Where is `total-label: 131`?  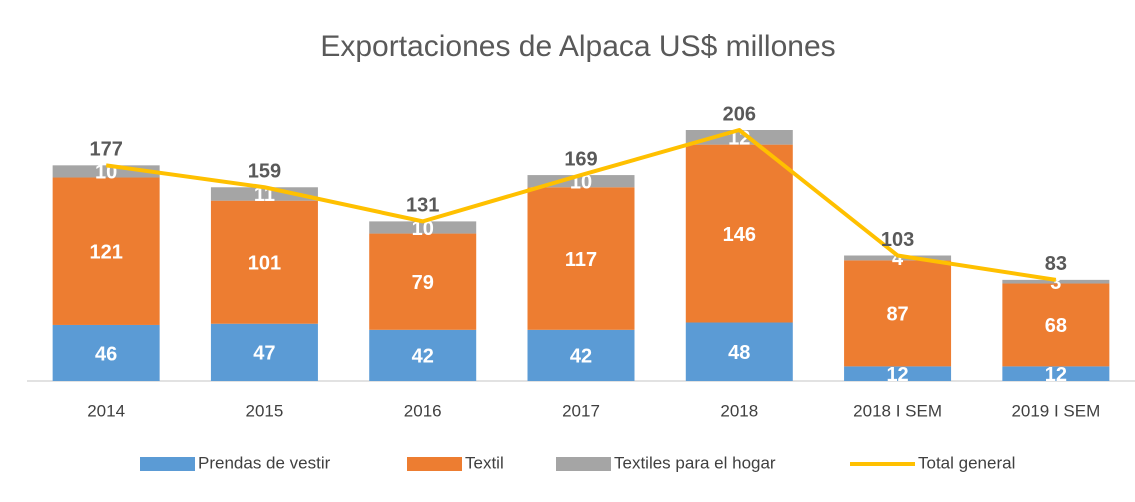 total-label: 131 is located at coordinates (422, 206).